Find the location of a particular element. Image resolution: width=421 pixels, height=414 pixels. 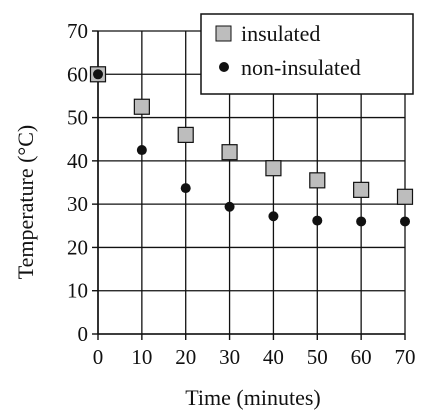

x-axis-title: Time (minutes) is located at coordinates (252, 397).